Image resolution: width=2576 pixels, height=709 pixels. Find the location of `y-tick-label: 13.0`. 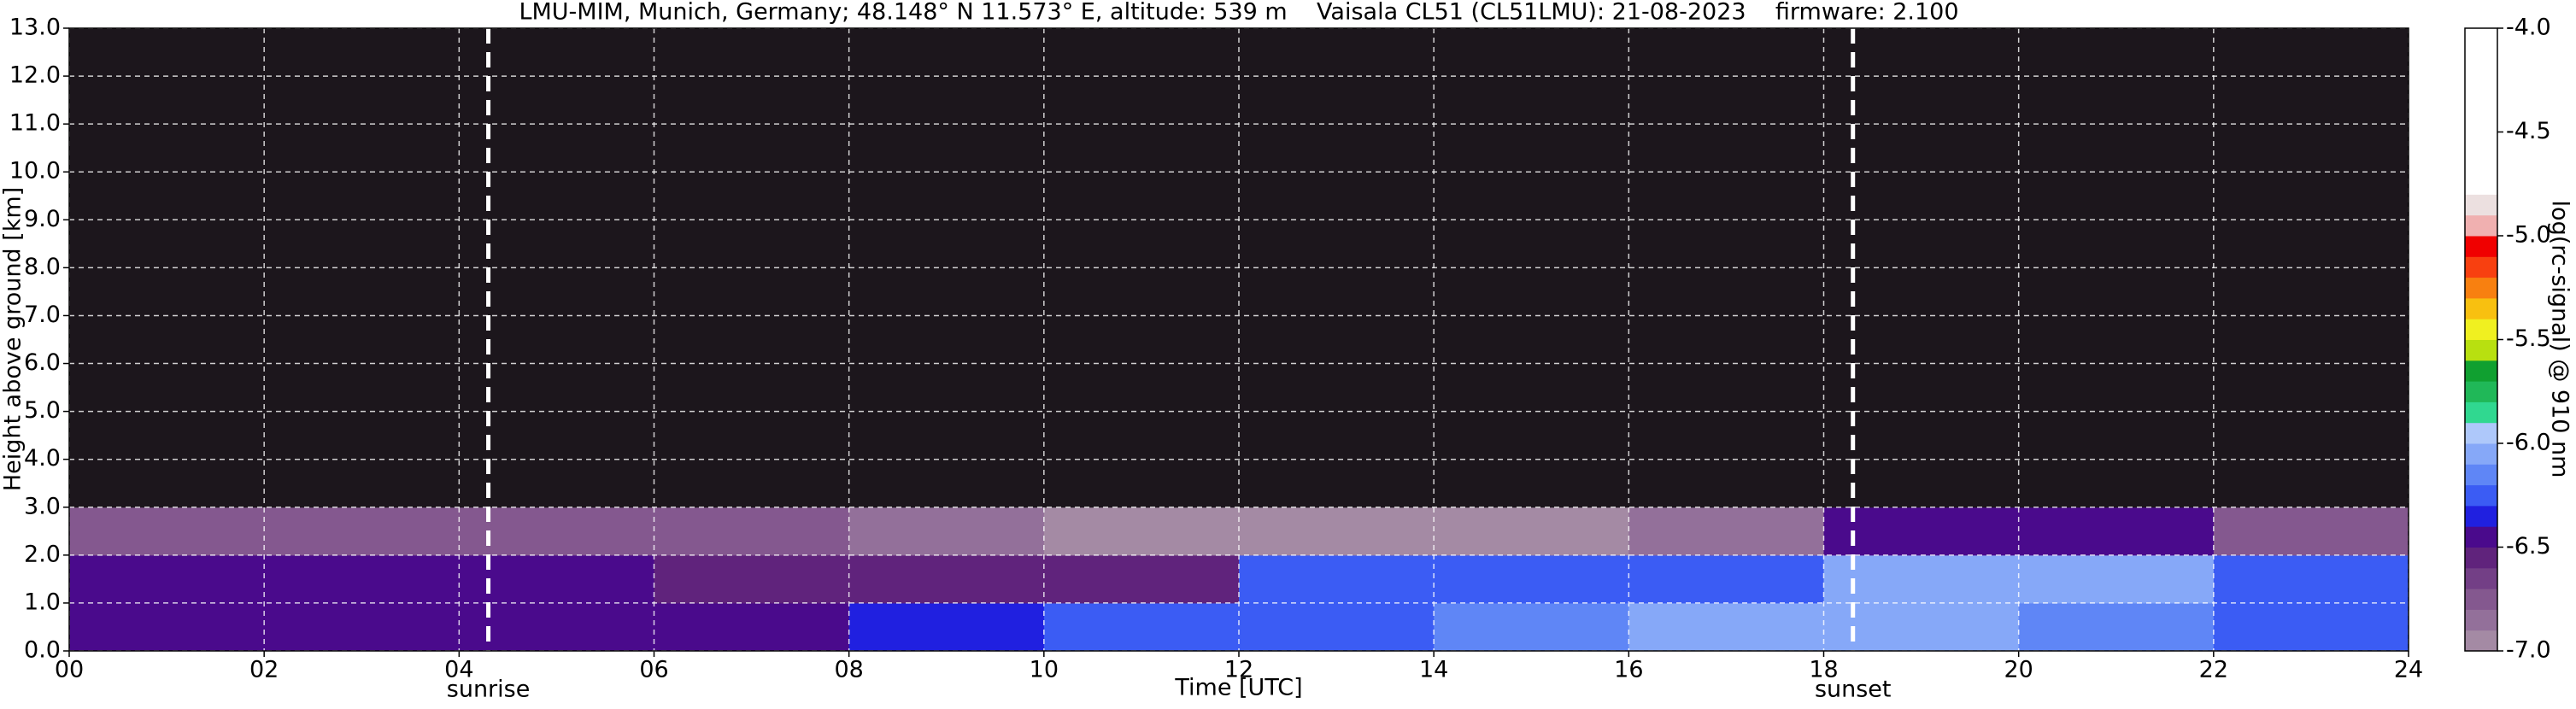

y-tick-label: 13.0 is located at coordinates (35, 28).